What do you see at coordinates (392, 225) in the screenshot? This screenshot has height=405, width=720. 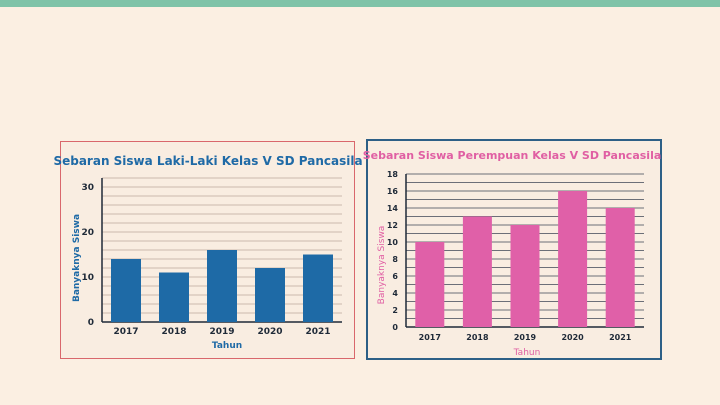 I see `y-tick-label: 12` at bounding box center [392, 225].